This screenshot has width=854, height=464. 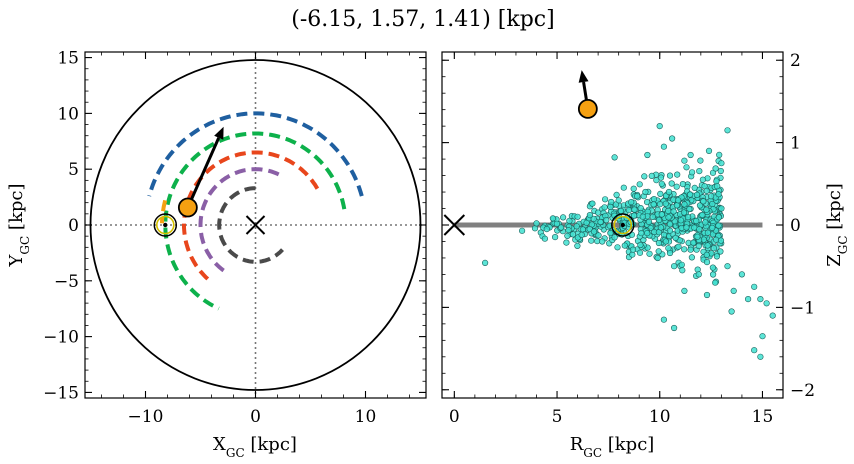 What do you see at coordinates (795, 226) in the screenshot?
I see `y-tick-label: 0` at bounding box center [795, 226].